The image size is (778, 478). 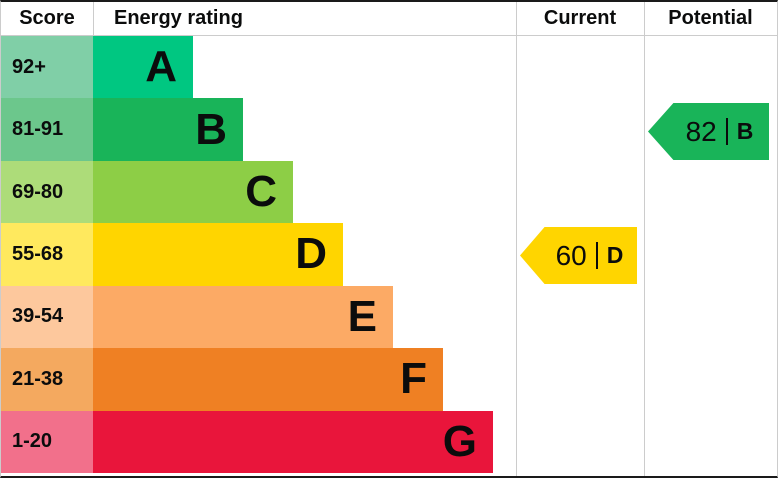 I want to click on score-range-g: 1-20, so click(x=47, y=441).